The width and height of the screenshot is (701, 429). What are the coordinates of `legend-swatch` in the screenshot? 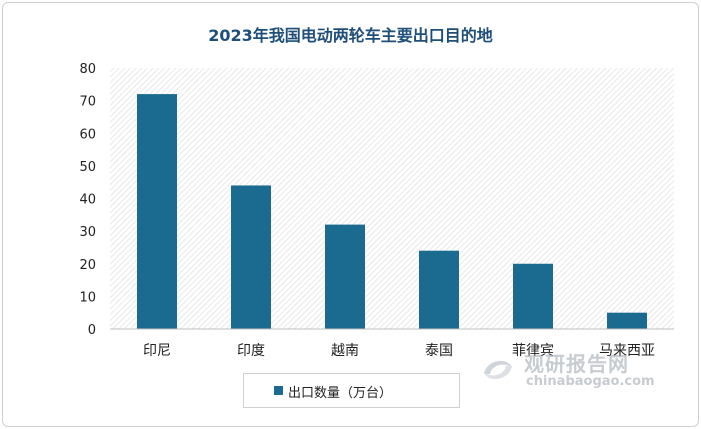 It's located at (278, 390).